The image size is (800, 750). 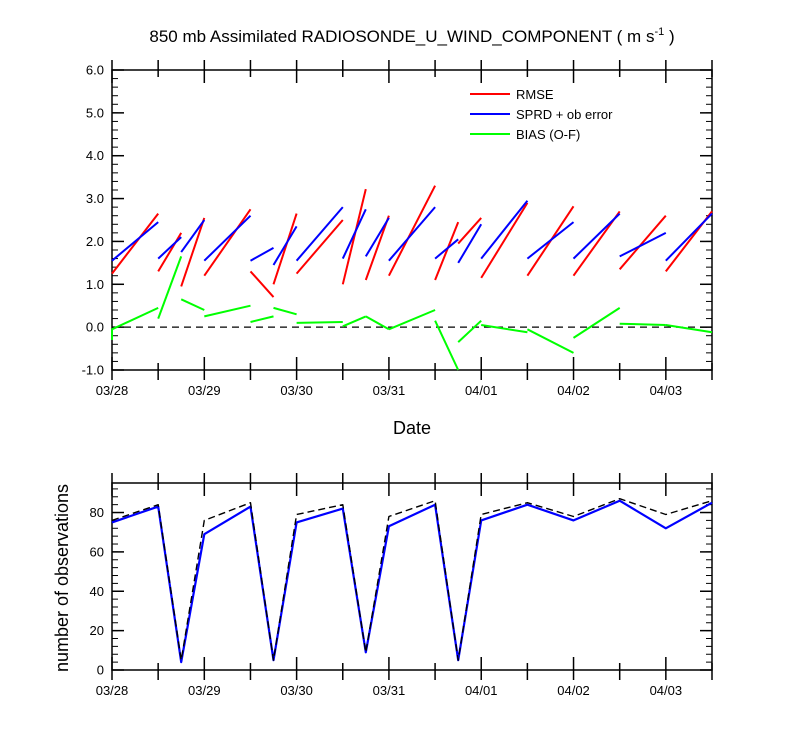 What do you see at coordinates (666, 390) in the screenshot?
I see `top-x-tick-label: 04/03` at bounding box center [666, 390].